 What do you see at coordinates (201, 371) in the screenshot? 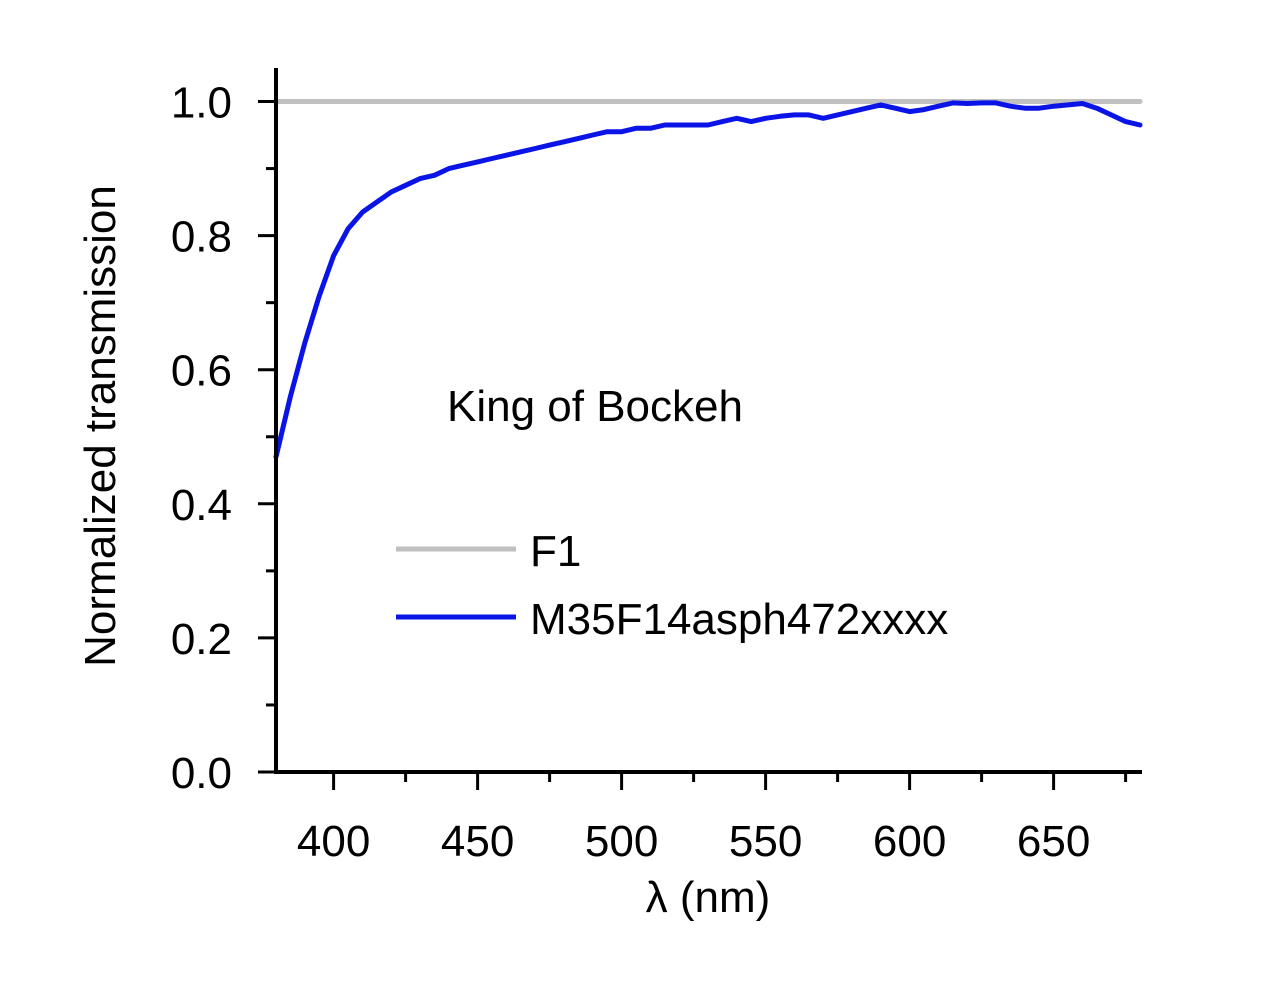
I see `y-tick-label: 0.6` at bounding box center [201, 371].